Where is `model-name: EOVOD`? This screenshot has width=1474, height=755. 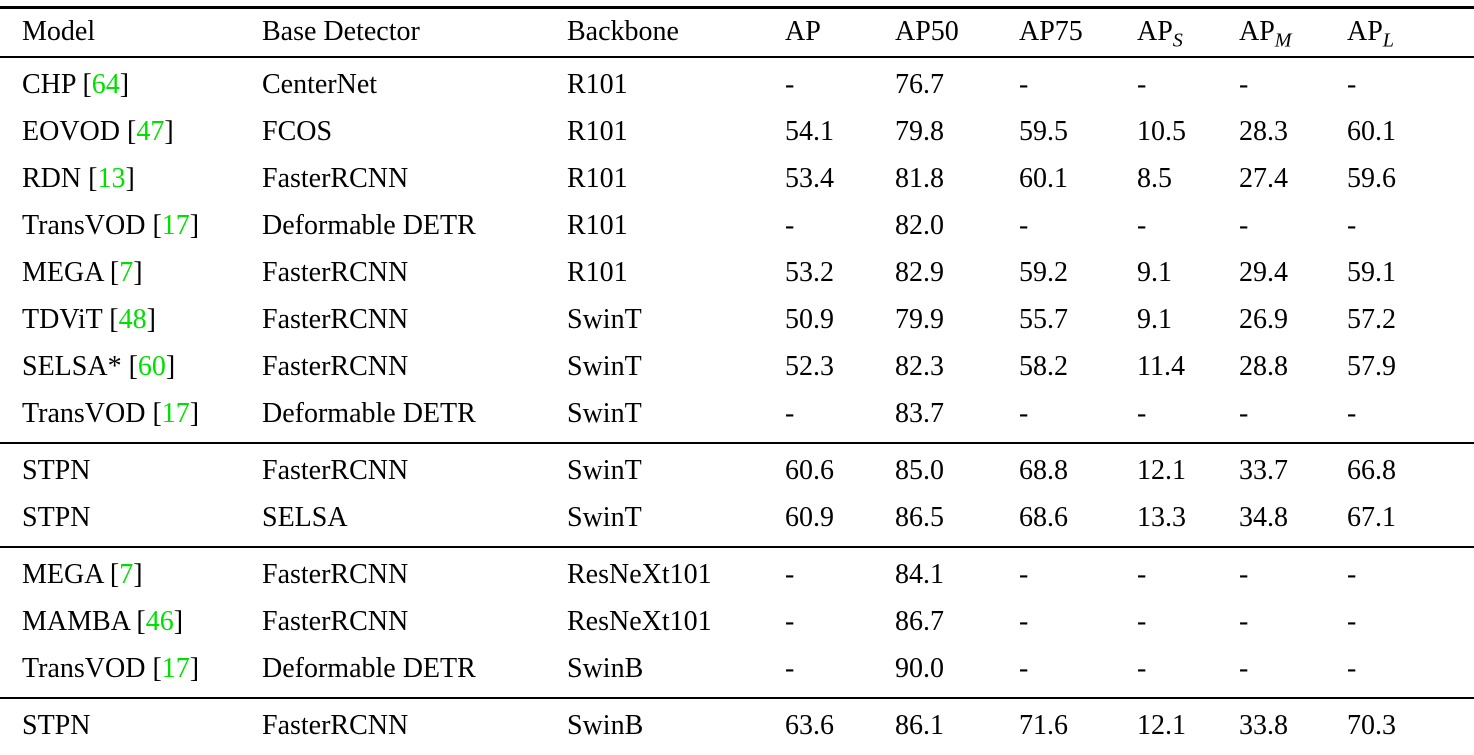 model-name: EOVOD is located at coordinates (71, 131).